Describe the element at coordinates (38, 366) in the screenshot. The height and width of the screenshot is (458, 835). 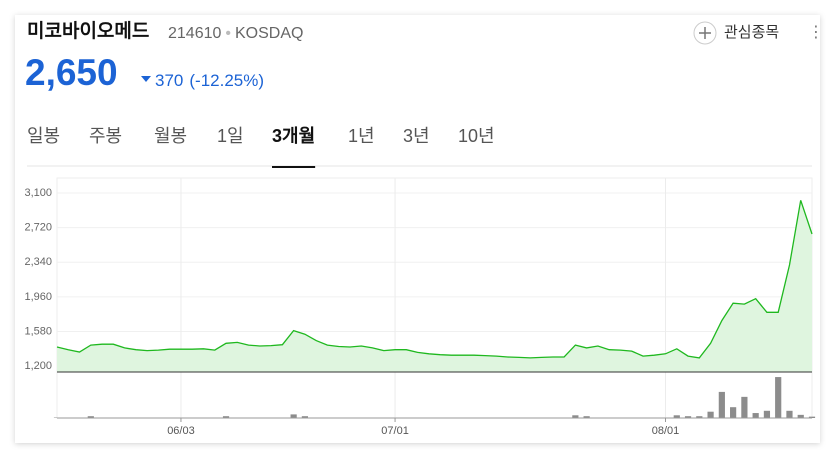
I see `y-tick-label: 1,200` at that location.